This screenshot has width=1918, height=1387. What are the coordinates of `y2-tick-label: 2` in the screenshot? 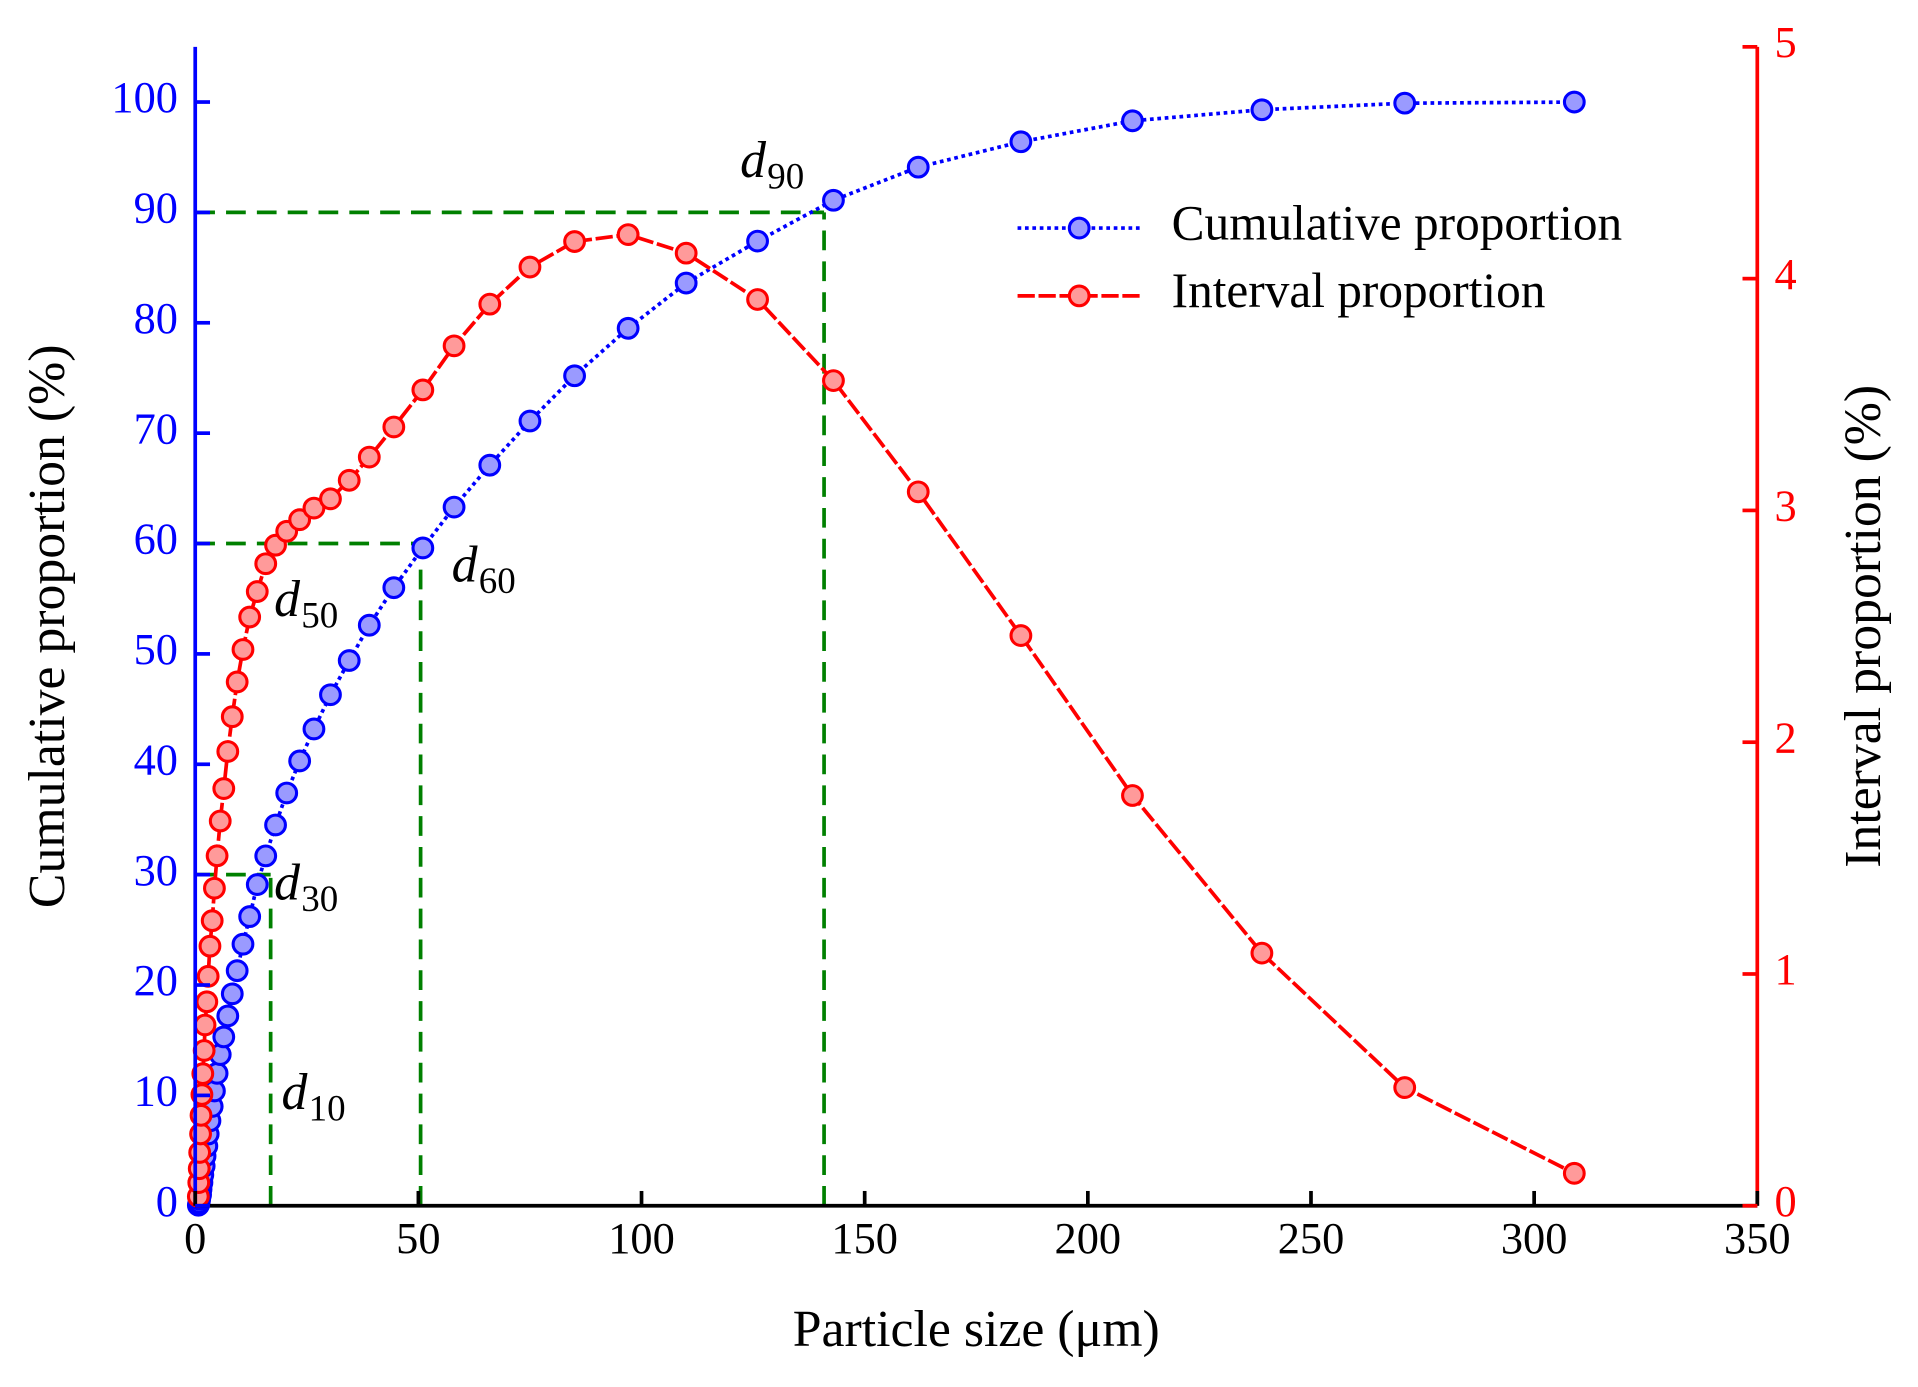 It's located at (1786, 737).